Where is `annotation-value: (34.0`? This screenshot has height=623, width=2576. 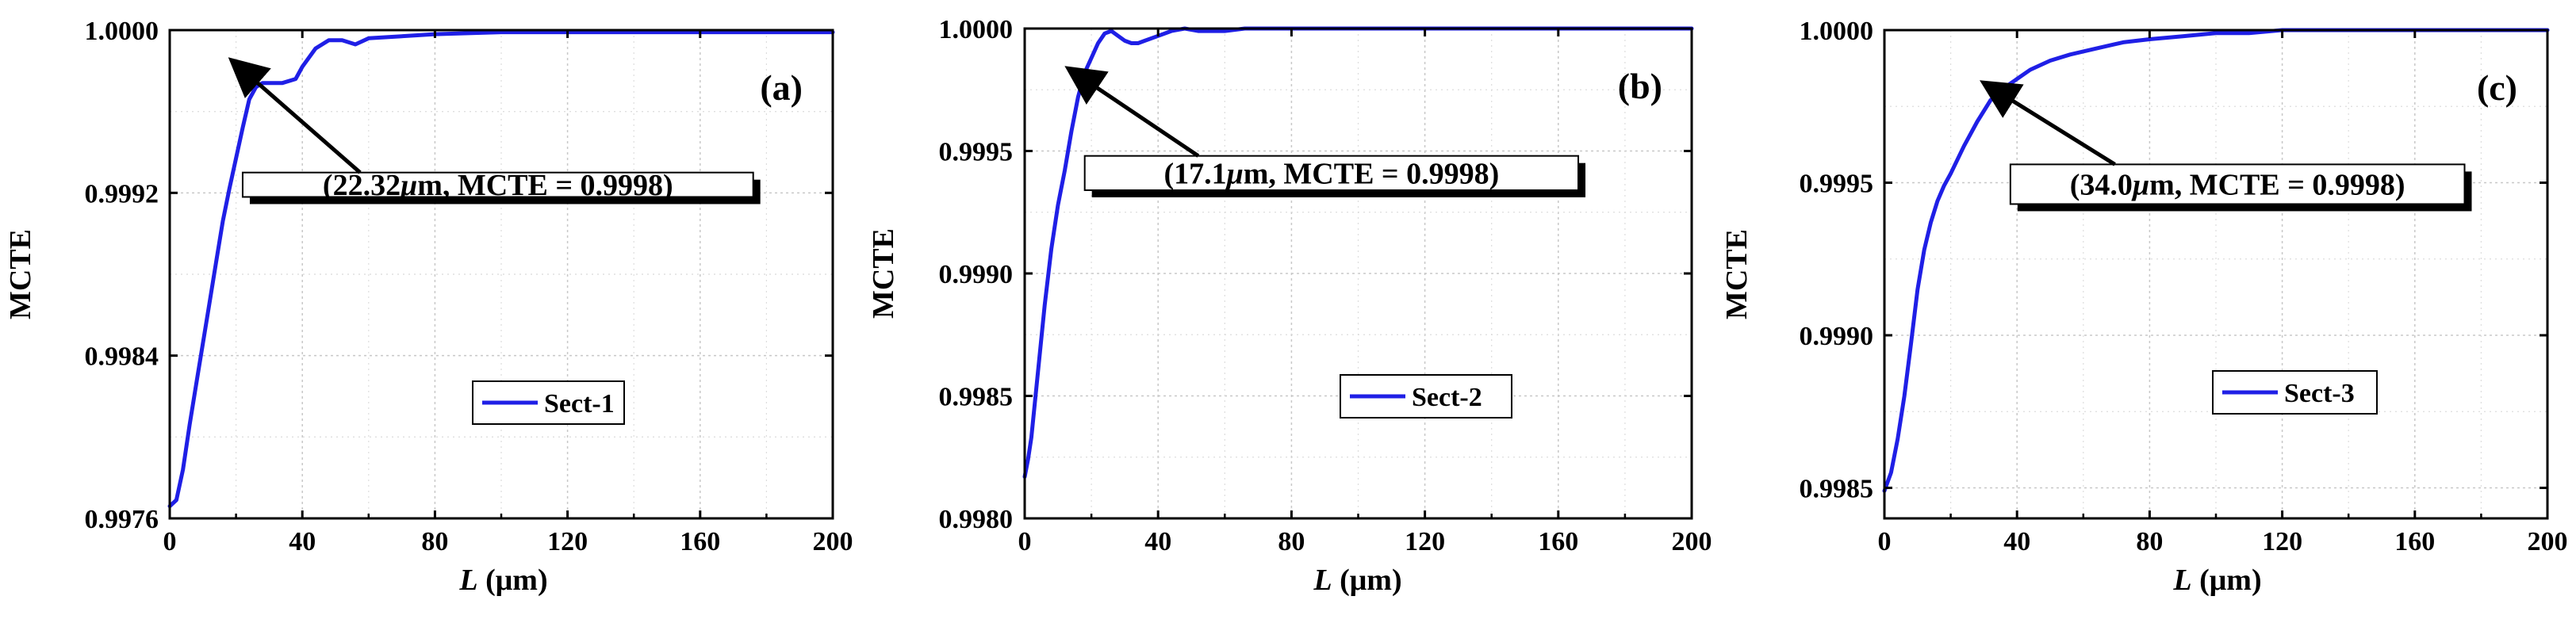 annotation-value: (34.0 is located at coordinates (2101, 184).